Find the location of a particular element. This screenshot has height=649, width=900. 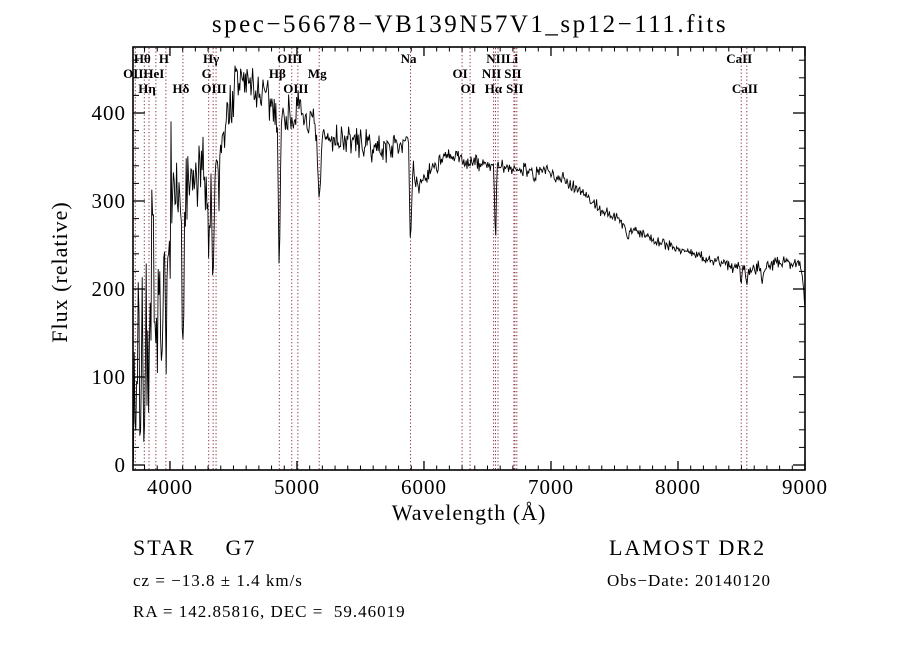

line-marker-label: Li is located at coordinates (512, 58).